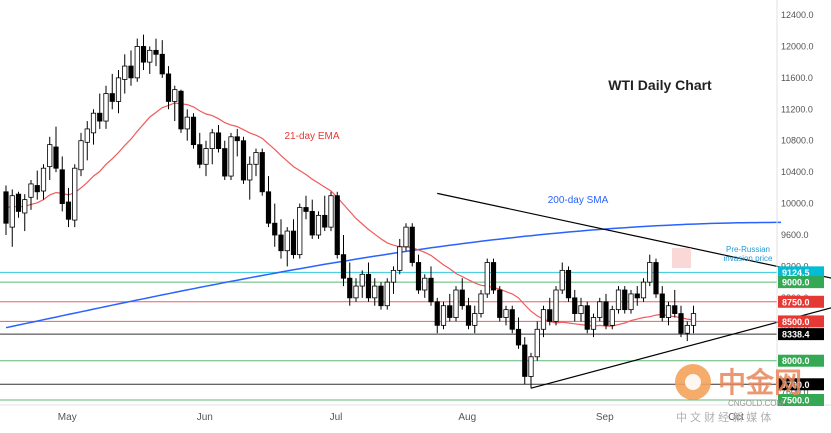  Describe the element at coordinates (796, 273) in the screenshot. I see `level-tag-label: 9124.5` at that location.